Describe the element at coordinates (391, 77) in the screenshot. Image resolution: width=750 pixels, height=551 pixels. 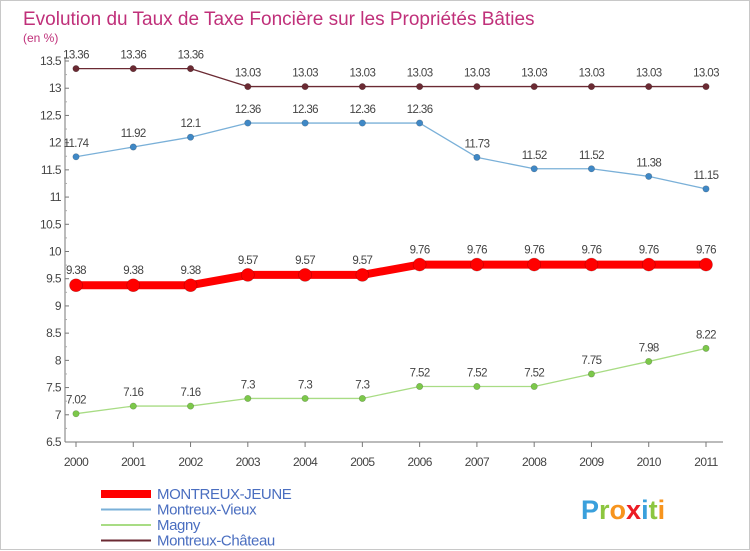
I see `series-line-montreux-chateau` at that location.